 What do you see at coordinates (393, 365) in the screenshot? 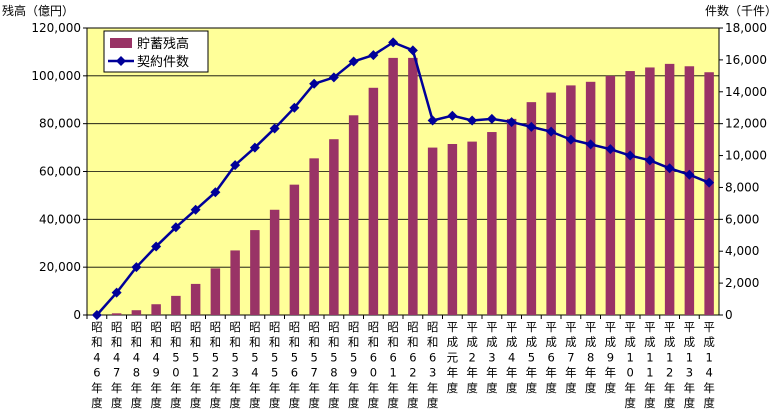
I see `x-tick-label: 昭和 6 1 年度` at bounding box center [393, 365].